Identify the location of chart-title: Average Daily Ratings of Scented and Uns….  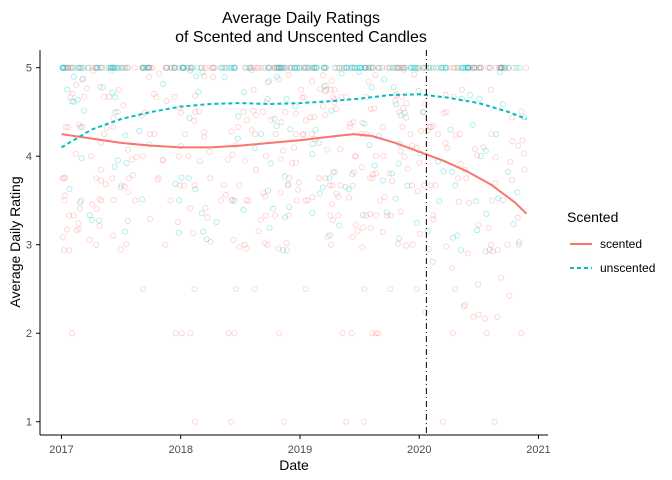
(301, 28).